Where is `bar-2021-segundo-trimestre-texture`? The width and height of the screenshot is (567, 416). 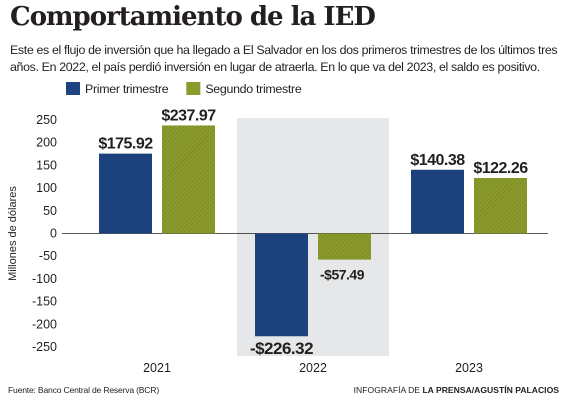
bar-2021-segundo-trimestre-texture is located at coordinates (188, 179).